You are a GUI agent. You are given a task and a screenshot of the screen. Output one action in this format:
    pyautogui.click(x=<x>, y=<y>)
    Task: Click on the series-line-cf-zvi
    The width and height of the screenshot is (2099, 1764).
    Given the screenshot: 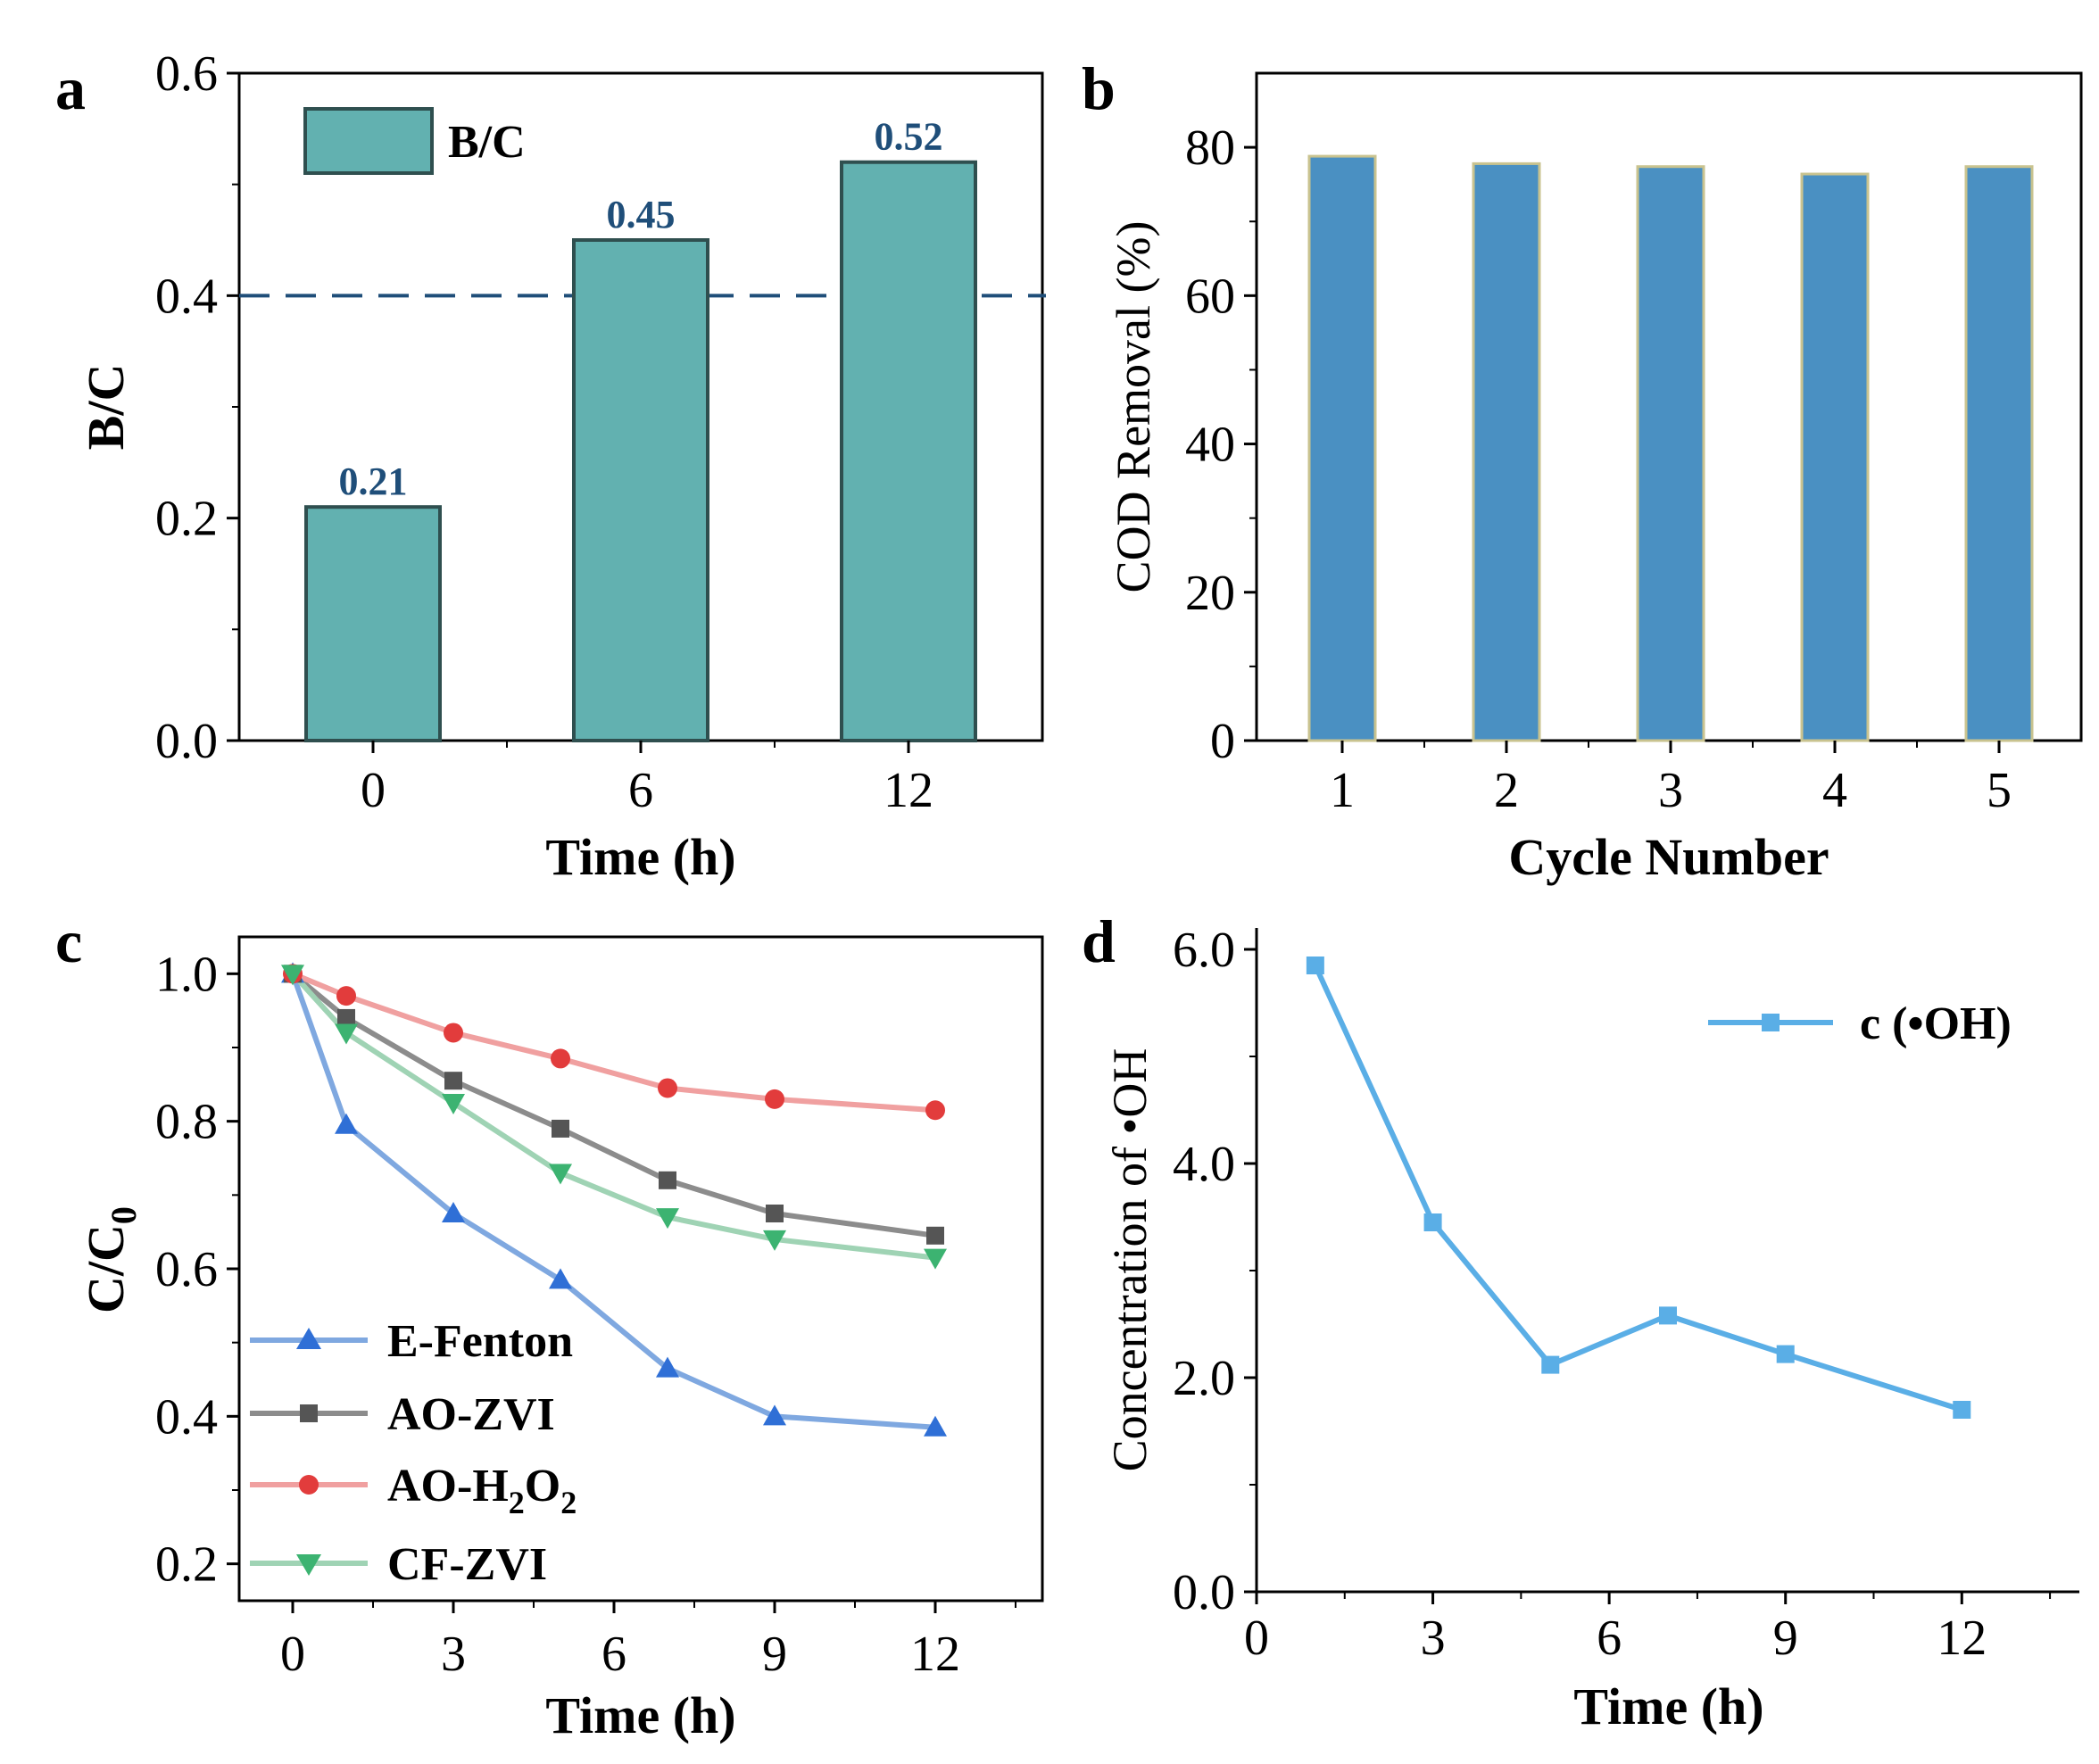 What is the action you would take?
    pyautogui.click(x=613, y=1117)
    